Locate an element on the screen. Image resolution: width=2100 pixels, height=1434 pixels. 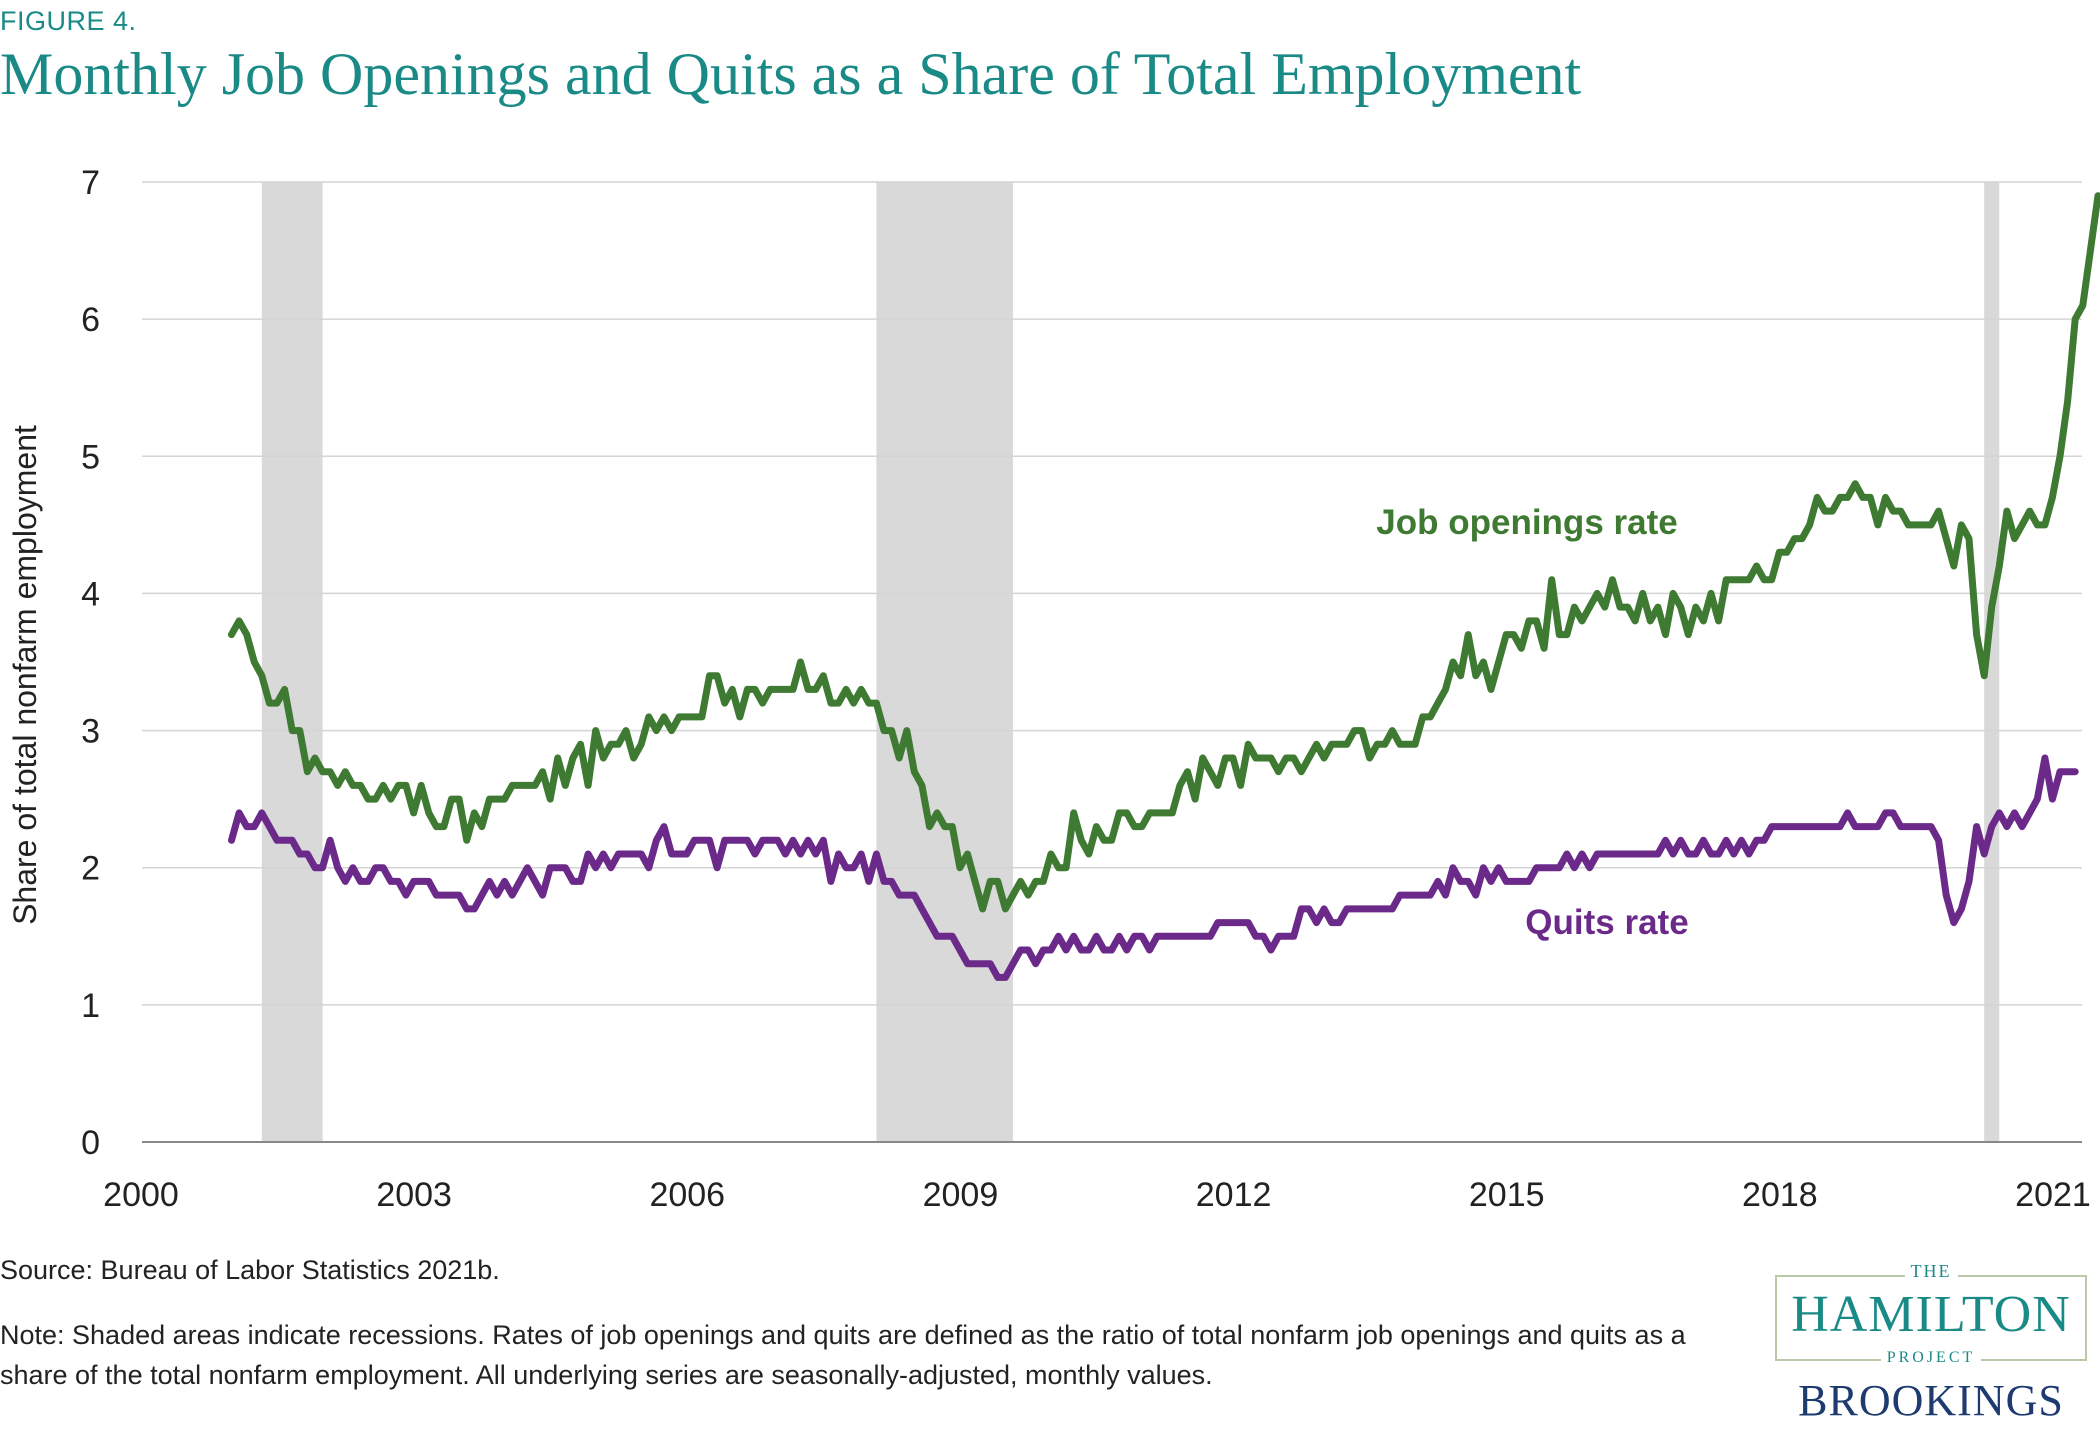
logo-the: THE is located at coordinates (1931, 1271).